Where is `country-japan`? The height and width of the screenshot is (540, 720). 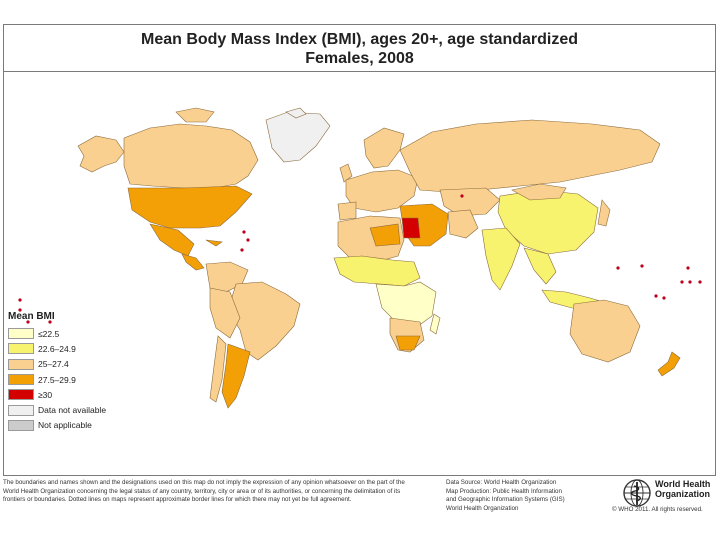
country-japan is located at coordinates (604, 213).